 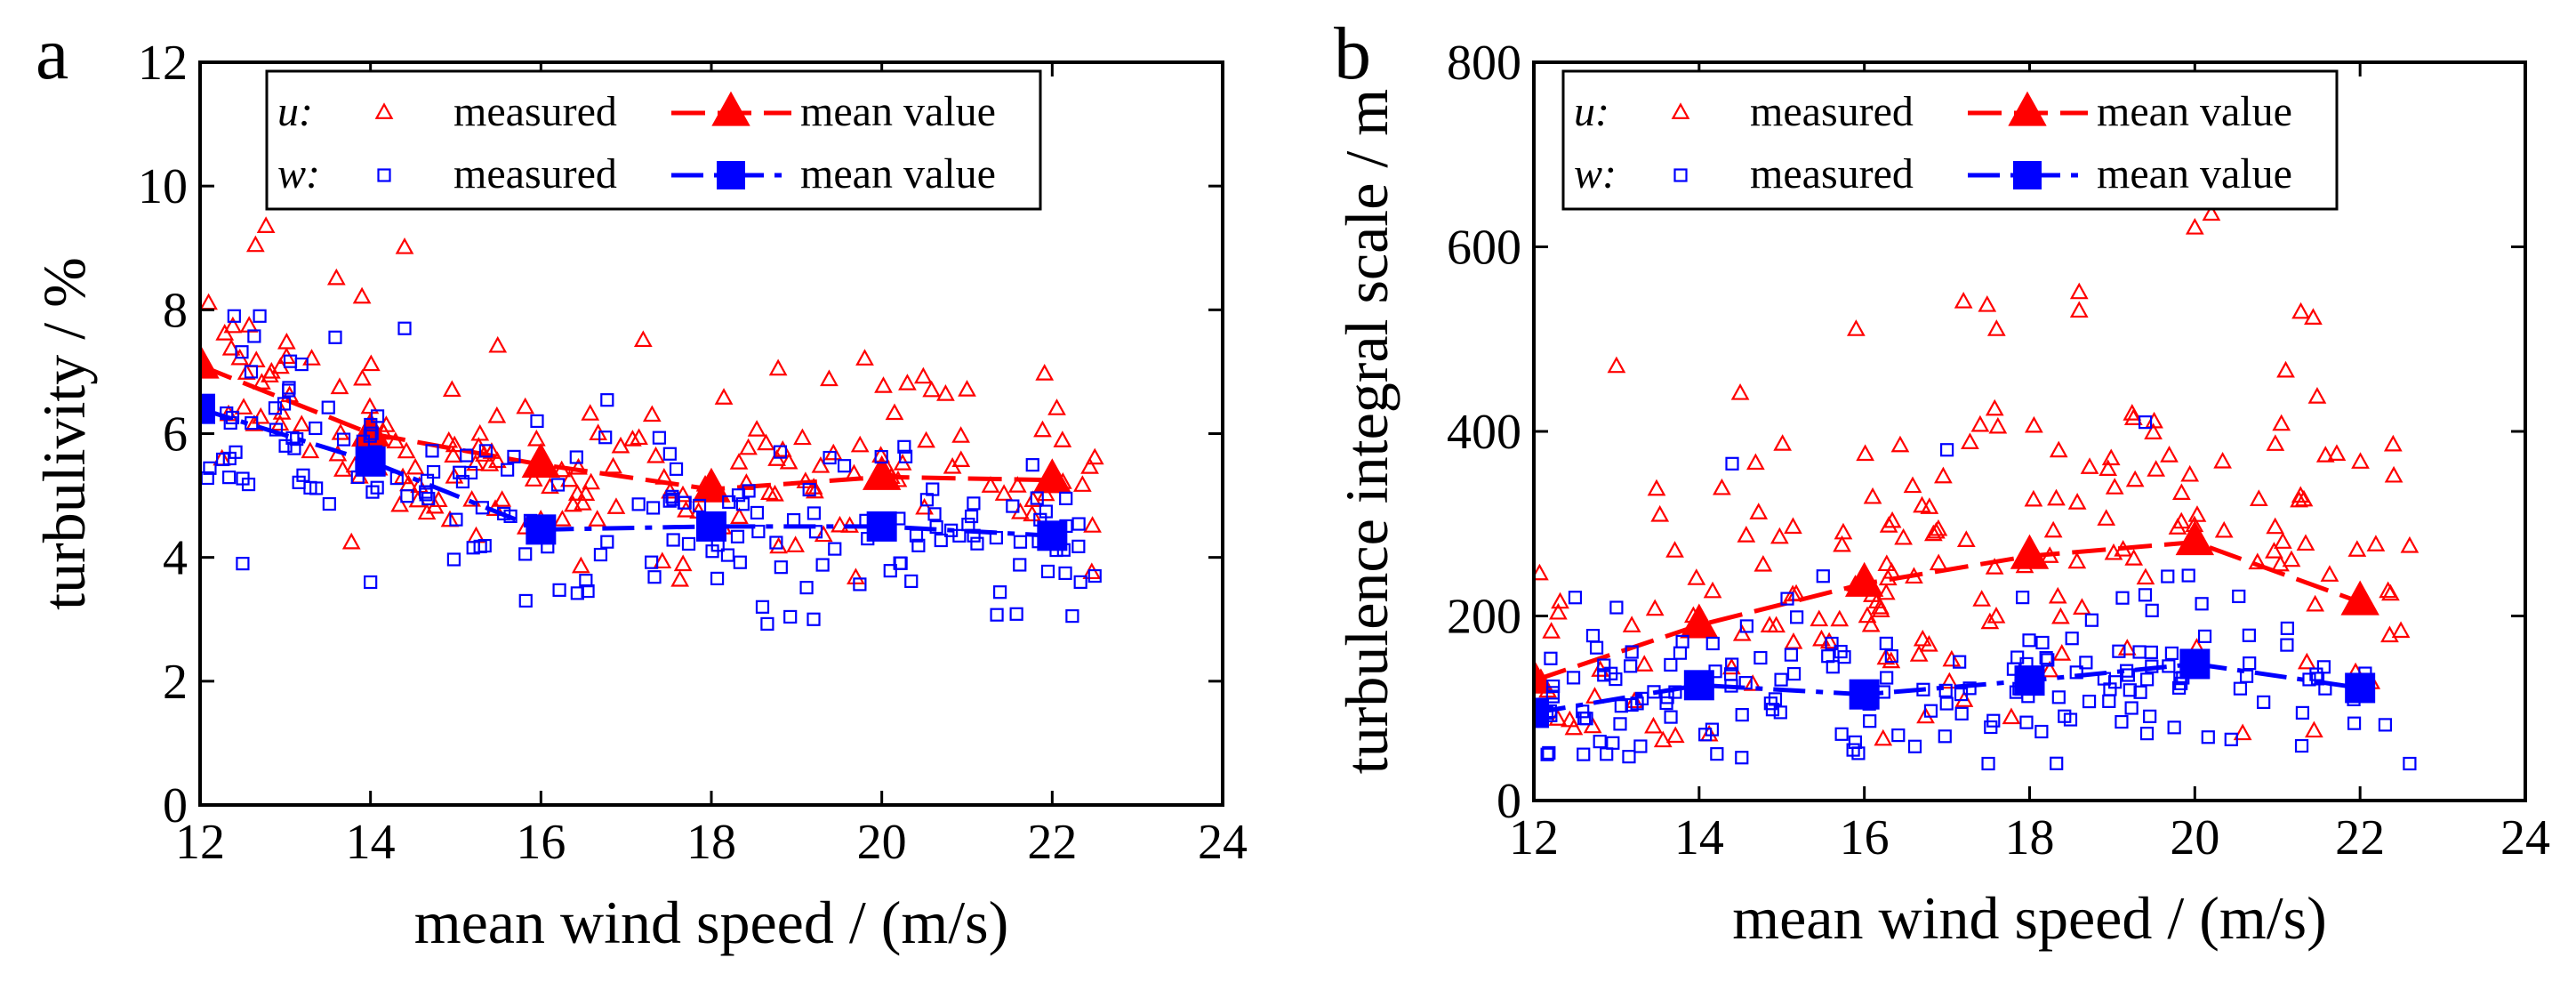 I want to click on y-tick-label: 600, so click(x=1484, y=248).